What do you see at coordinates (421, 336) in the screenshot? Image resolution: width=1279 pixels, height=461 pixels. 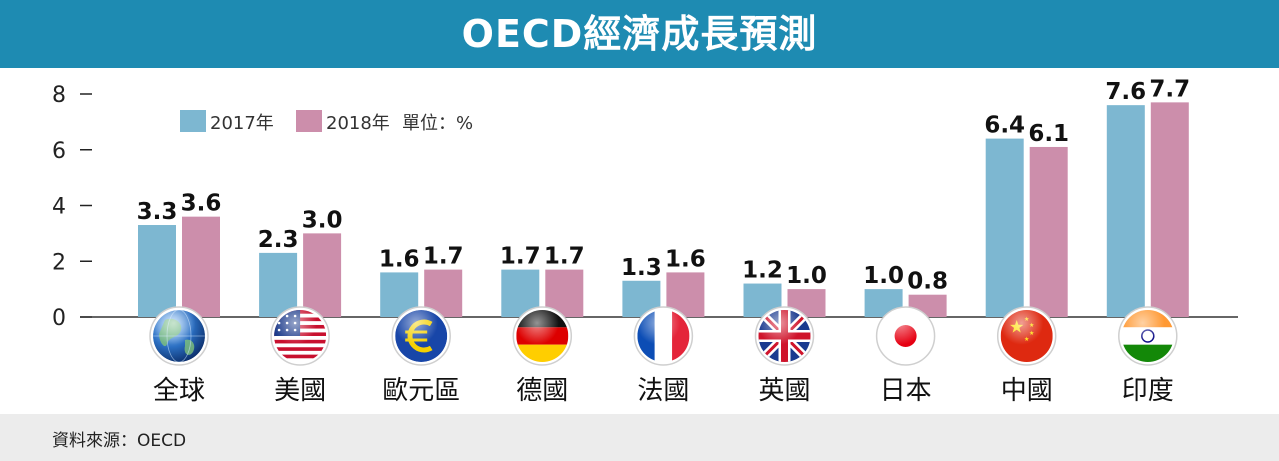 I see `euro-icon` at bounding box center [421, 336].